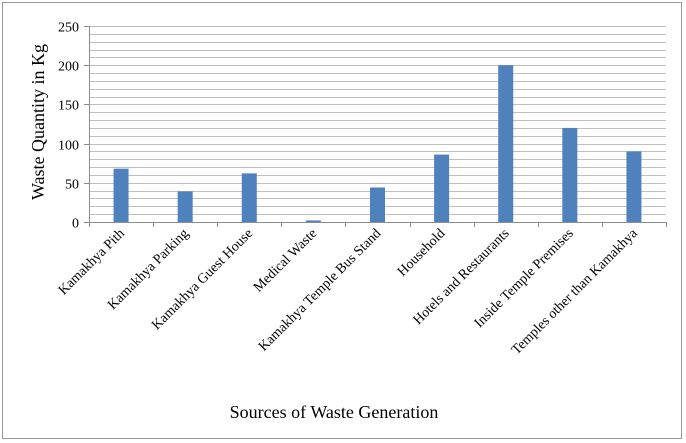 Image resolution: width=686 pixels, height=443 pixels. I want to click on x-category-label: Medical Waste, so click(285, 260).